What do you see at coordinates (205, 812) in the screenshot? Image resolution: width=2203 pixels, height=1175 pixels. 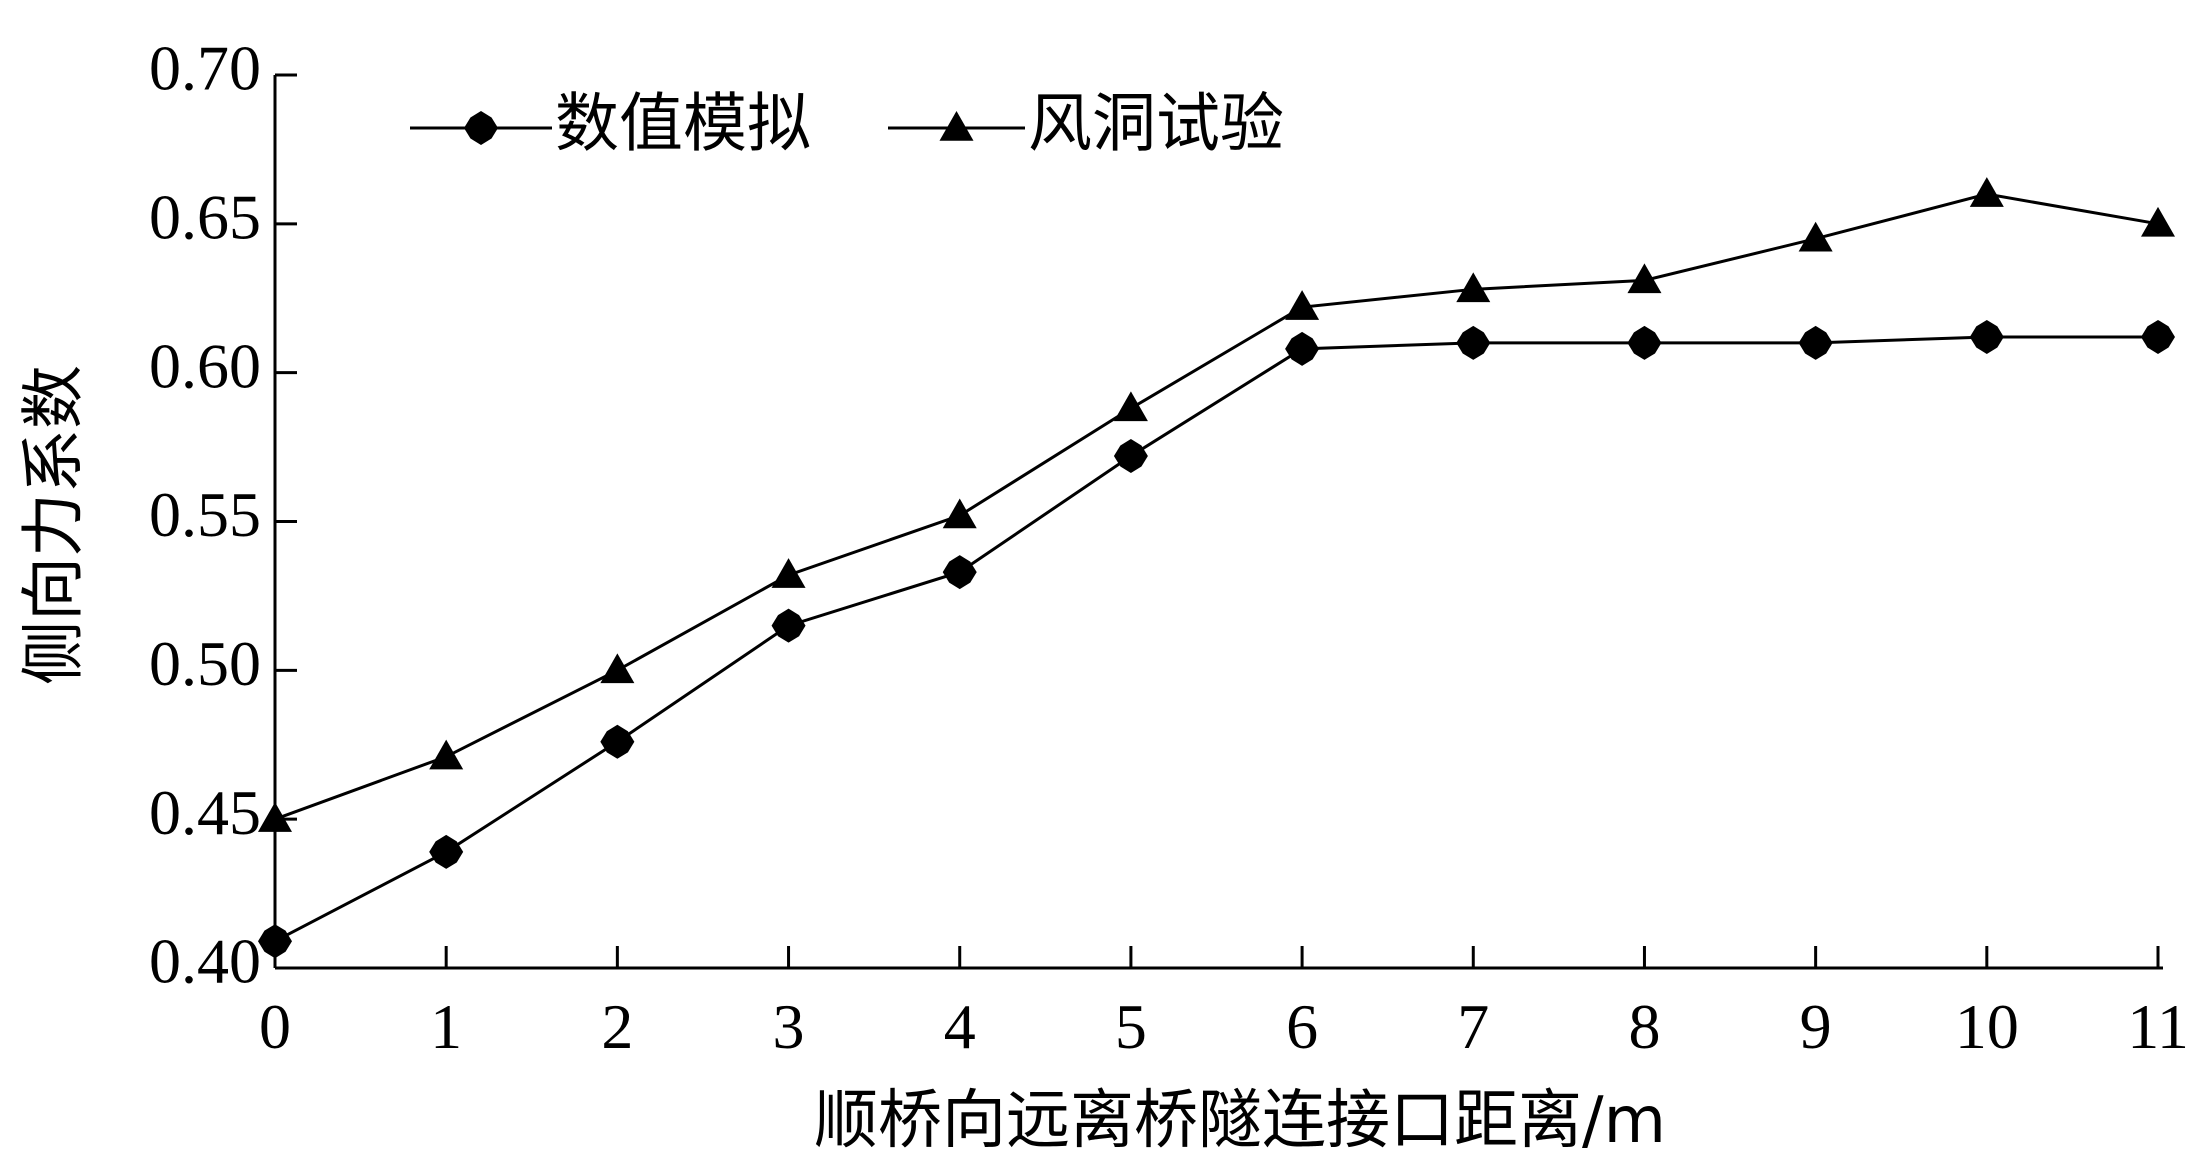 I see `y-tick-label: 0.45` at bounding box center [205, 812].